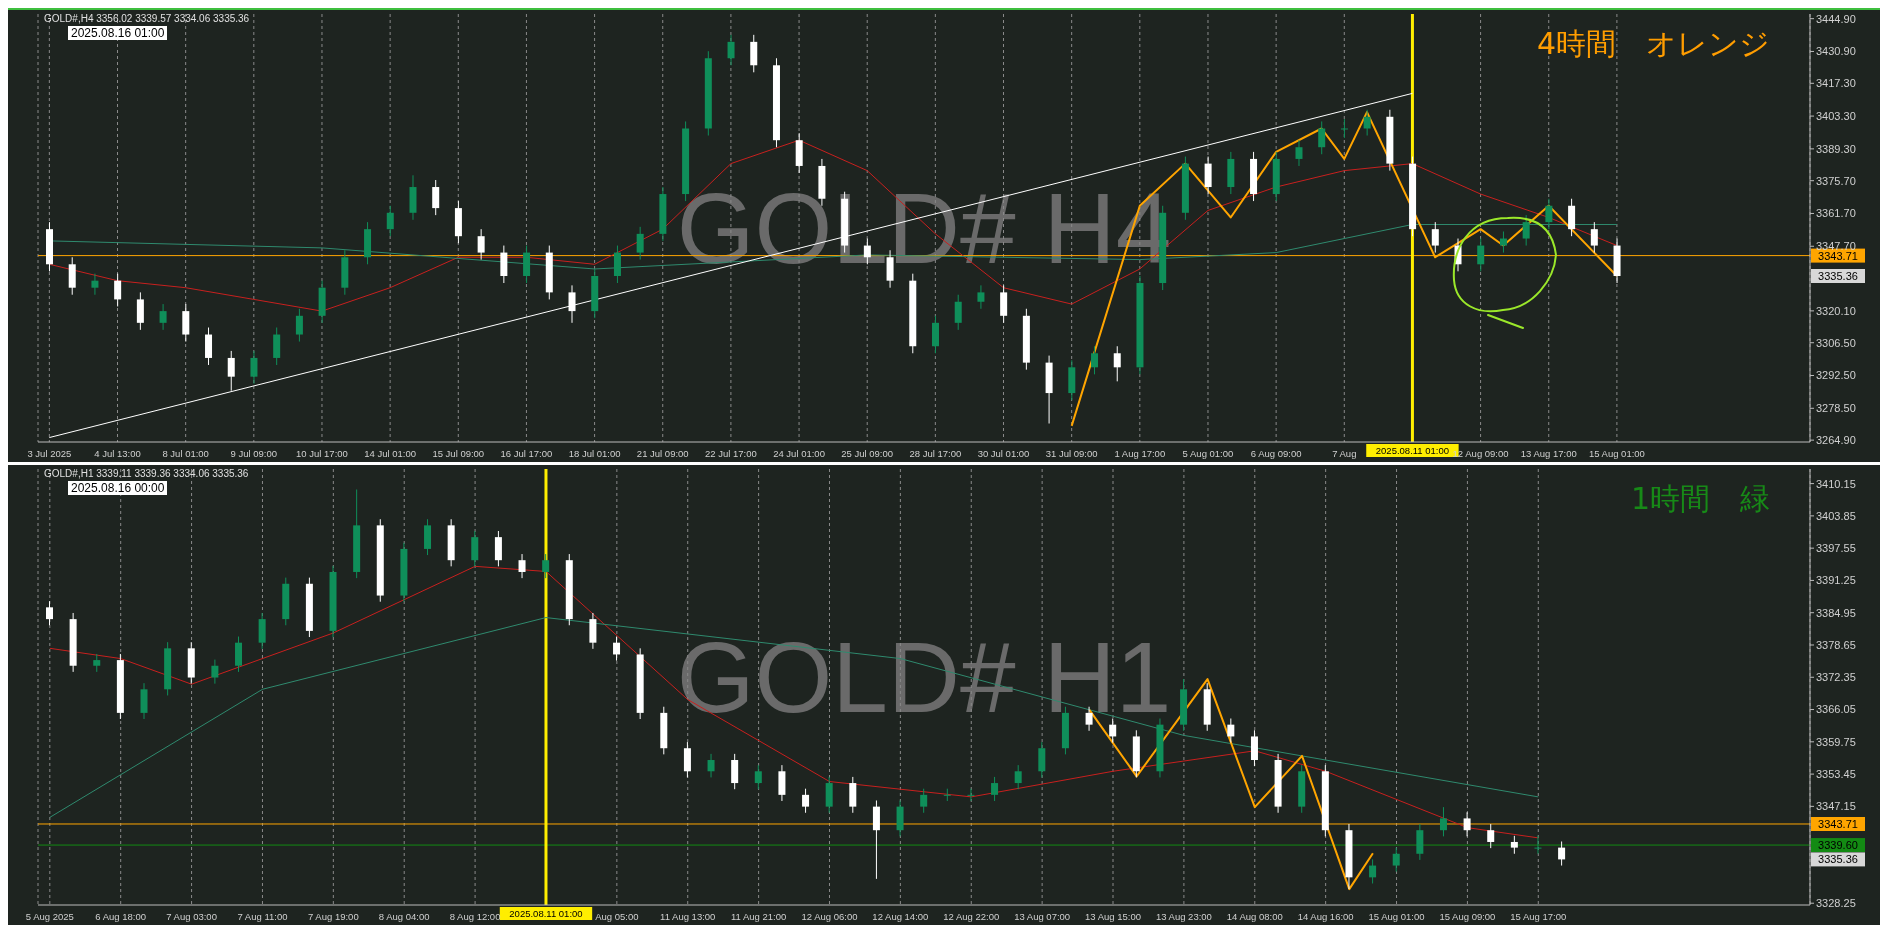  What do you see at coordinates (1836, 440) in the screenshot?
I see `y-tick-label: 3264.90` at bounding box center [1836, 440].